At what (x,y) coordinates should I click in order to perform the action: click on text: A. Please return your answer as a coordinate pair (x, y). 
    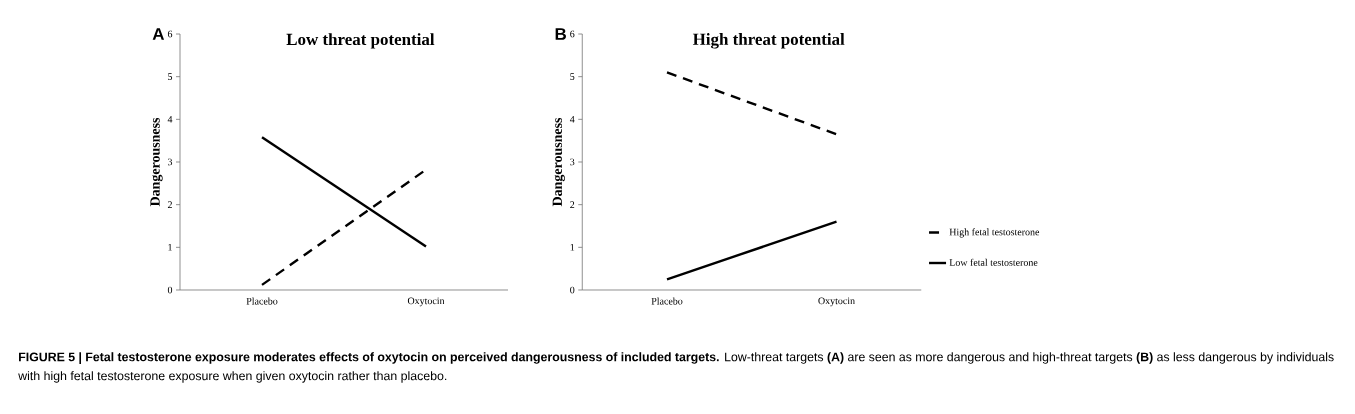
    Looking at the image, I should click on (158, 34).